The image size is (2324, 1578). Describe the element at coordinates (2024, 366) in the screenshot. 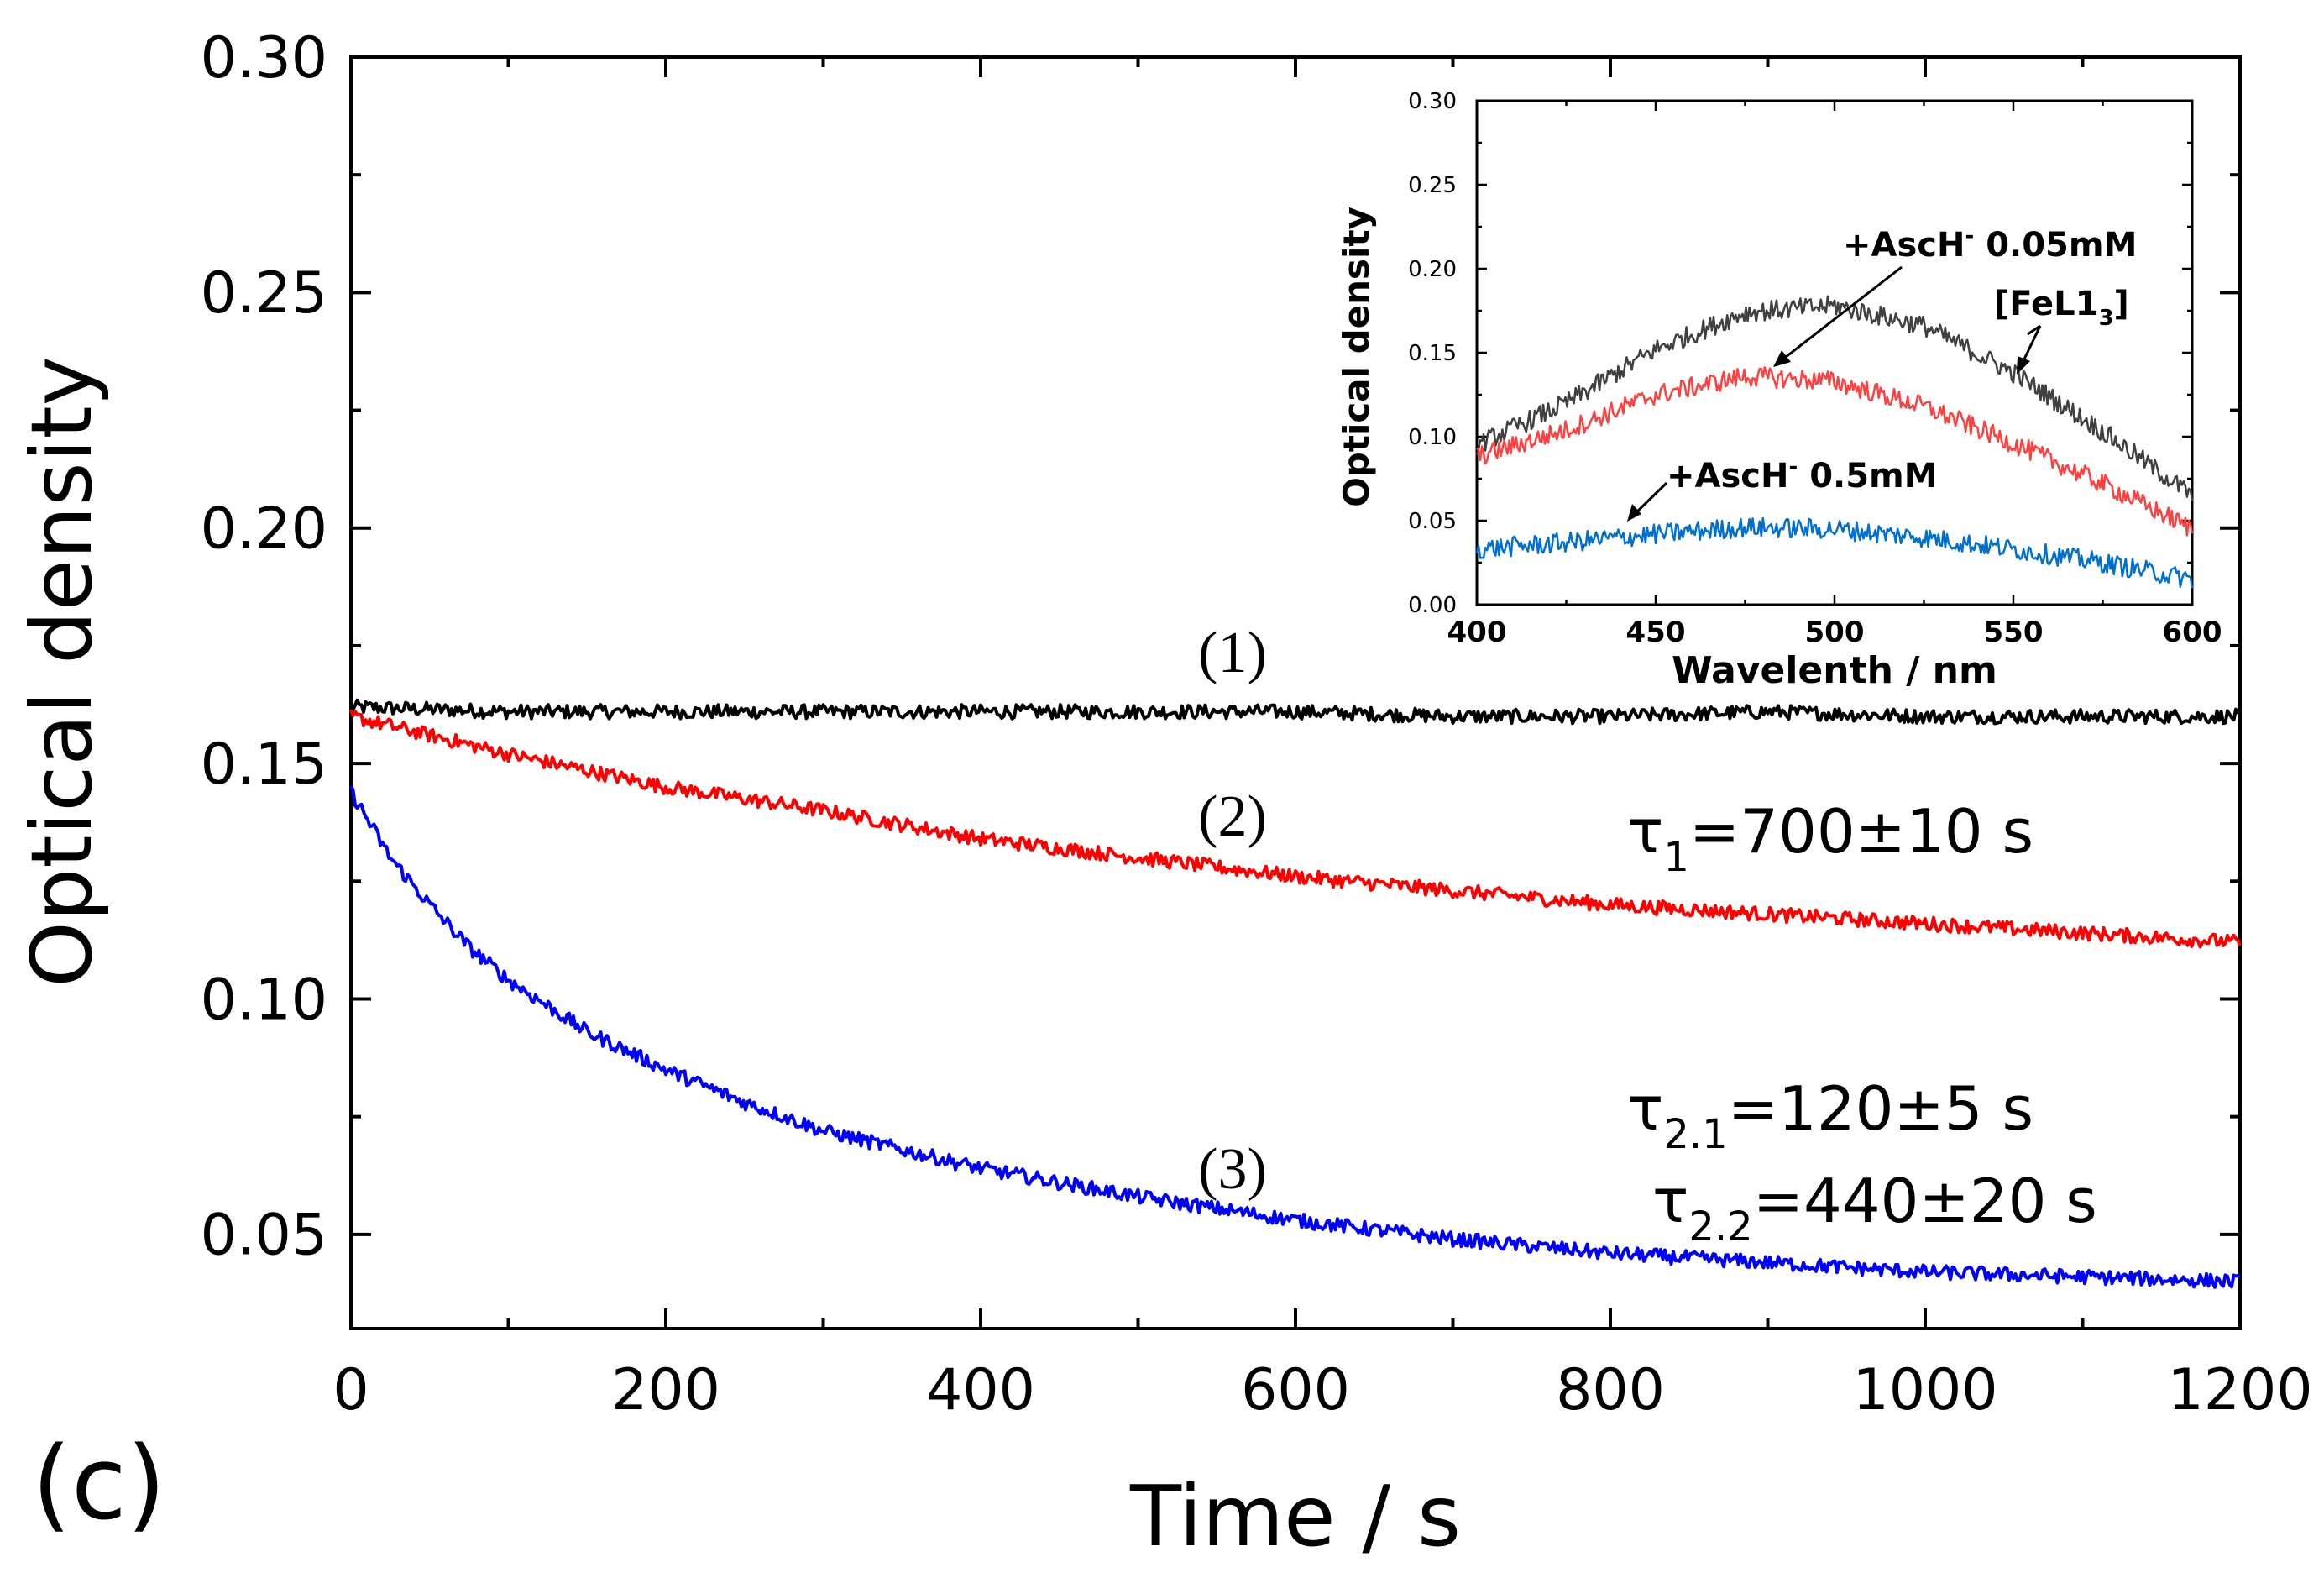

I see `inset-arrowhead-fel13` at that location.